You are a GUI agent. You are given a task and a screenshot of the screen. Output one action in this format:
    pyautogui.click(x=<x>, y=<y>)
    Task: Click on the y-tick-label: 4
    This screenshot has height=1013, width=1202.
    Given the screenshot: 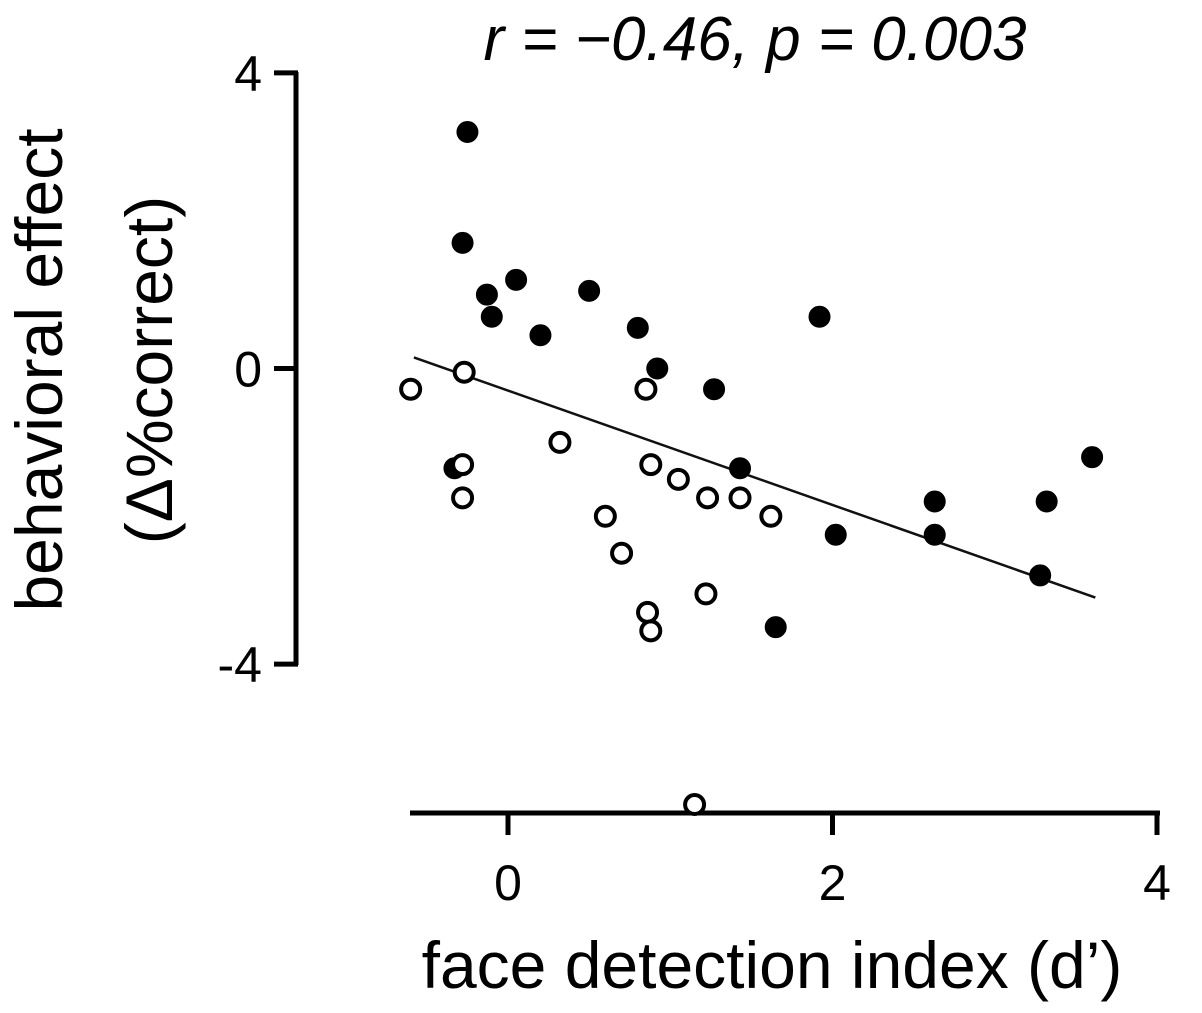 What is the action you would take?
    pyautogui.click(x=248, y=74)
    